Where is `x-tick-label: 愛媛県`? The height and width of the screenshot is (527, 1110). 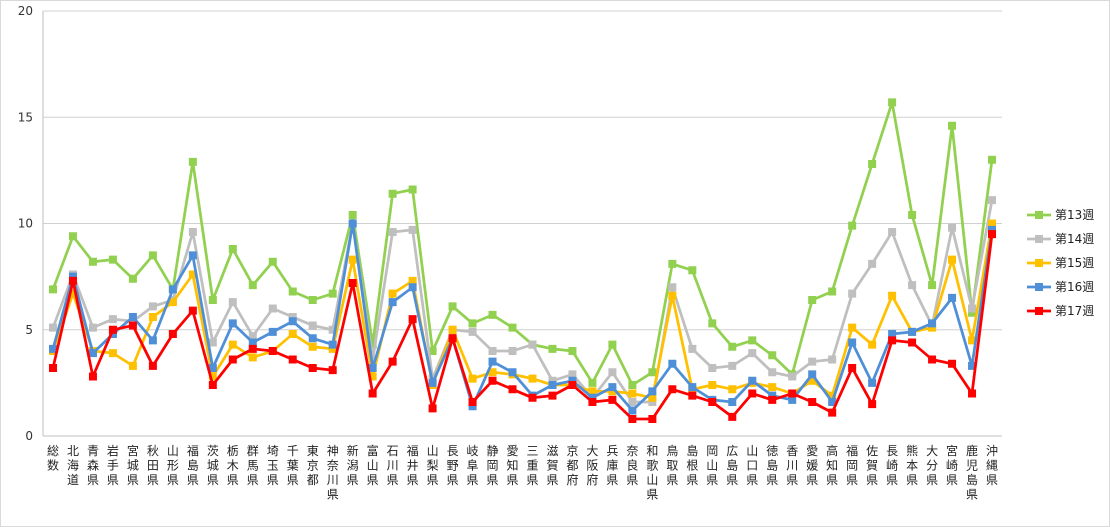 x-tick-label: 愛媛県 is located at coordinates (812, 465).